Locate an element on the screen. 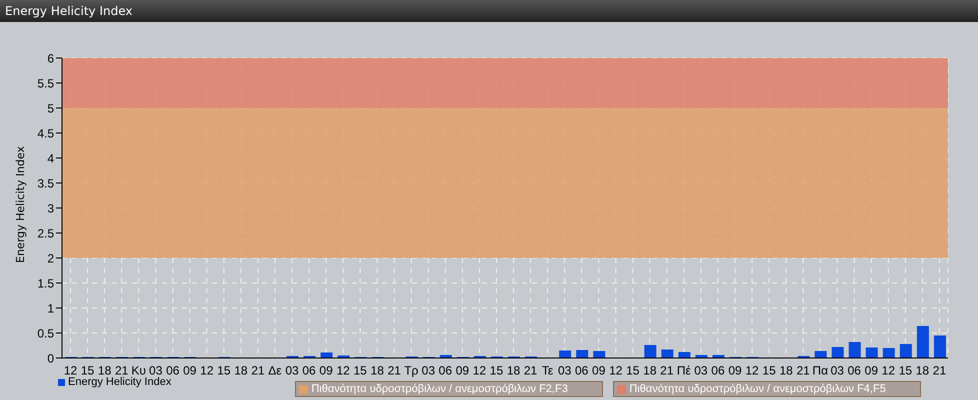 Image resolution: width=978 pixels, height=400 pixels. x-tick-label: Δε is located at coordinates (275, 371).